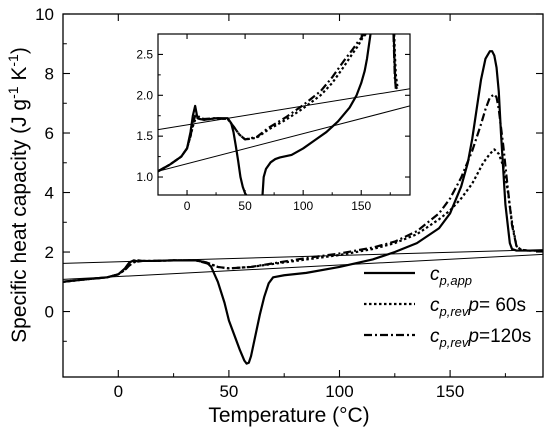 This screenshot has width=550, height=436. Describe the element at coordinates (245, 206) in the screenshot. I see `inset-x-tick-label: 50` at that location.